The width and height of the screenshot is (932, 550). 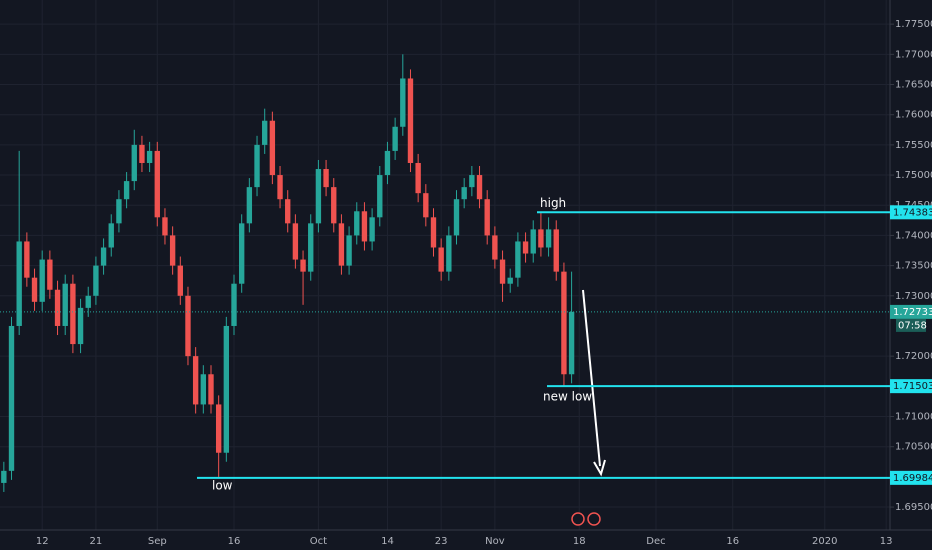 What do you see at coordinates (911, 311) in the screenshot?
I see `current-price-box` at bounding box center [911, 311].